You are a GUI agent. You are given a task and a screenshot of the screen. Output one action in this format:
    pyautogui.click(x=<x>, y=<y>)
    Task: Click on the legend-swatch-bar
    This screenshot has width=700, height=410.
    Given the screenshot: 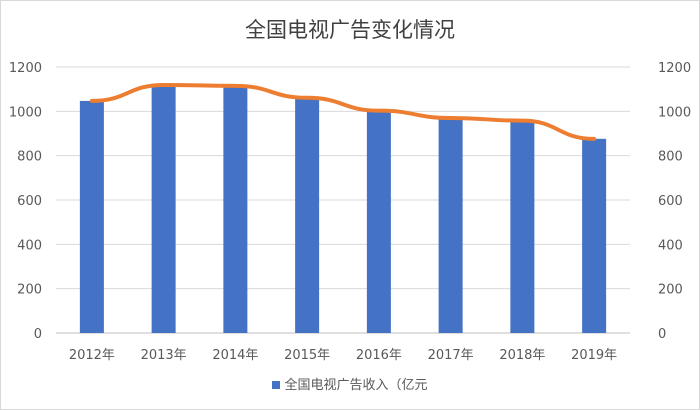 What is the action you would take?
    pyautogui.click(x=276, y=385)
    